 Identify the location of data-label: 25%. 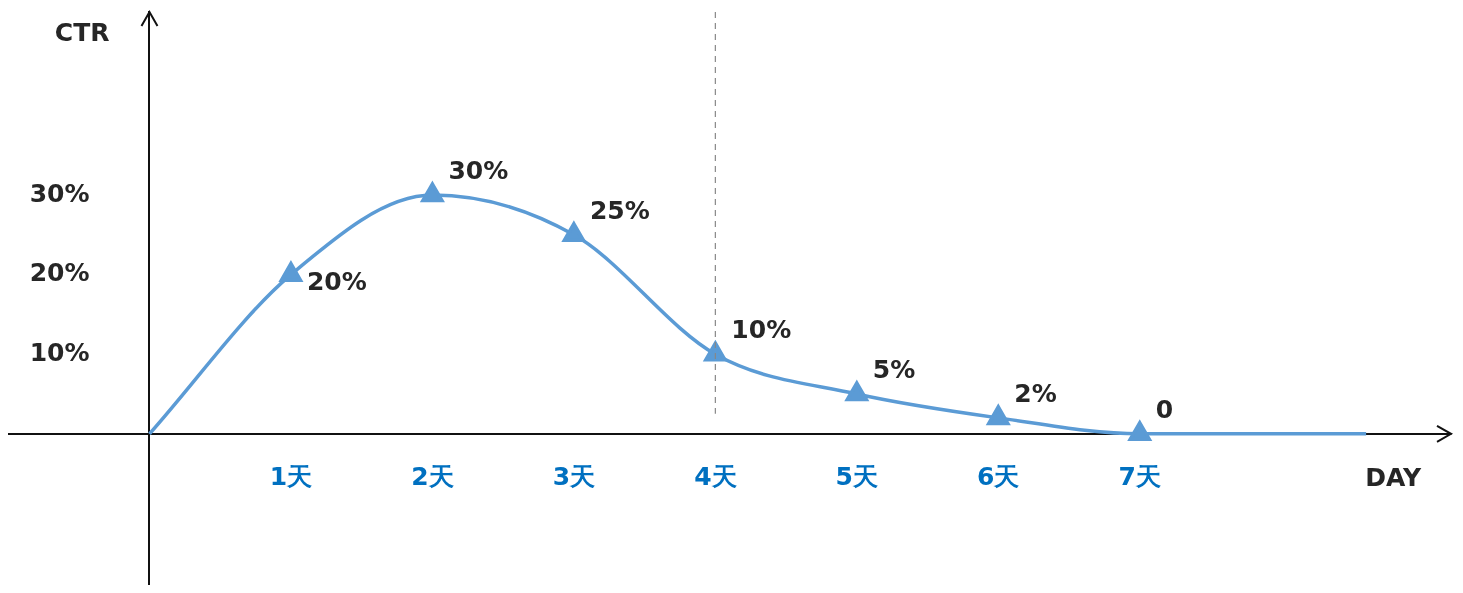
(619, 210).